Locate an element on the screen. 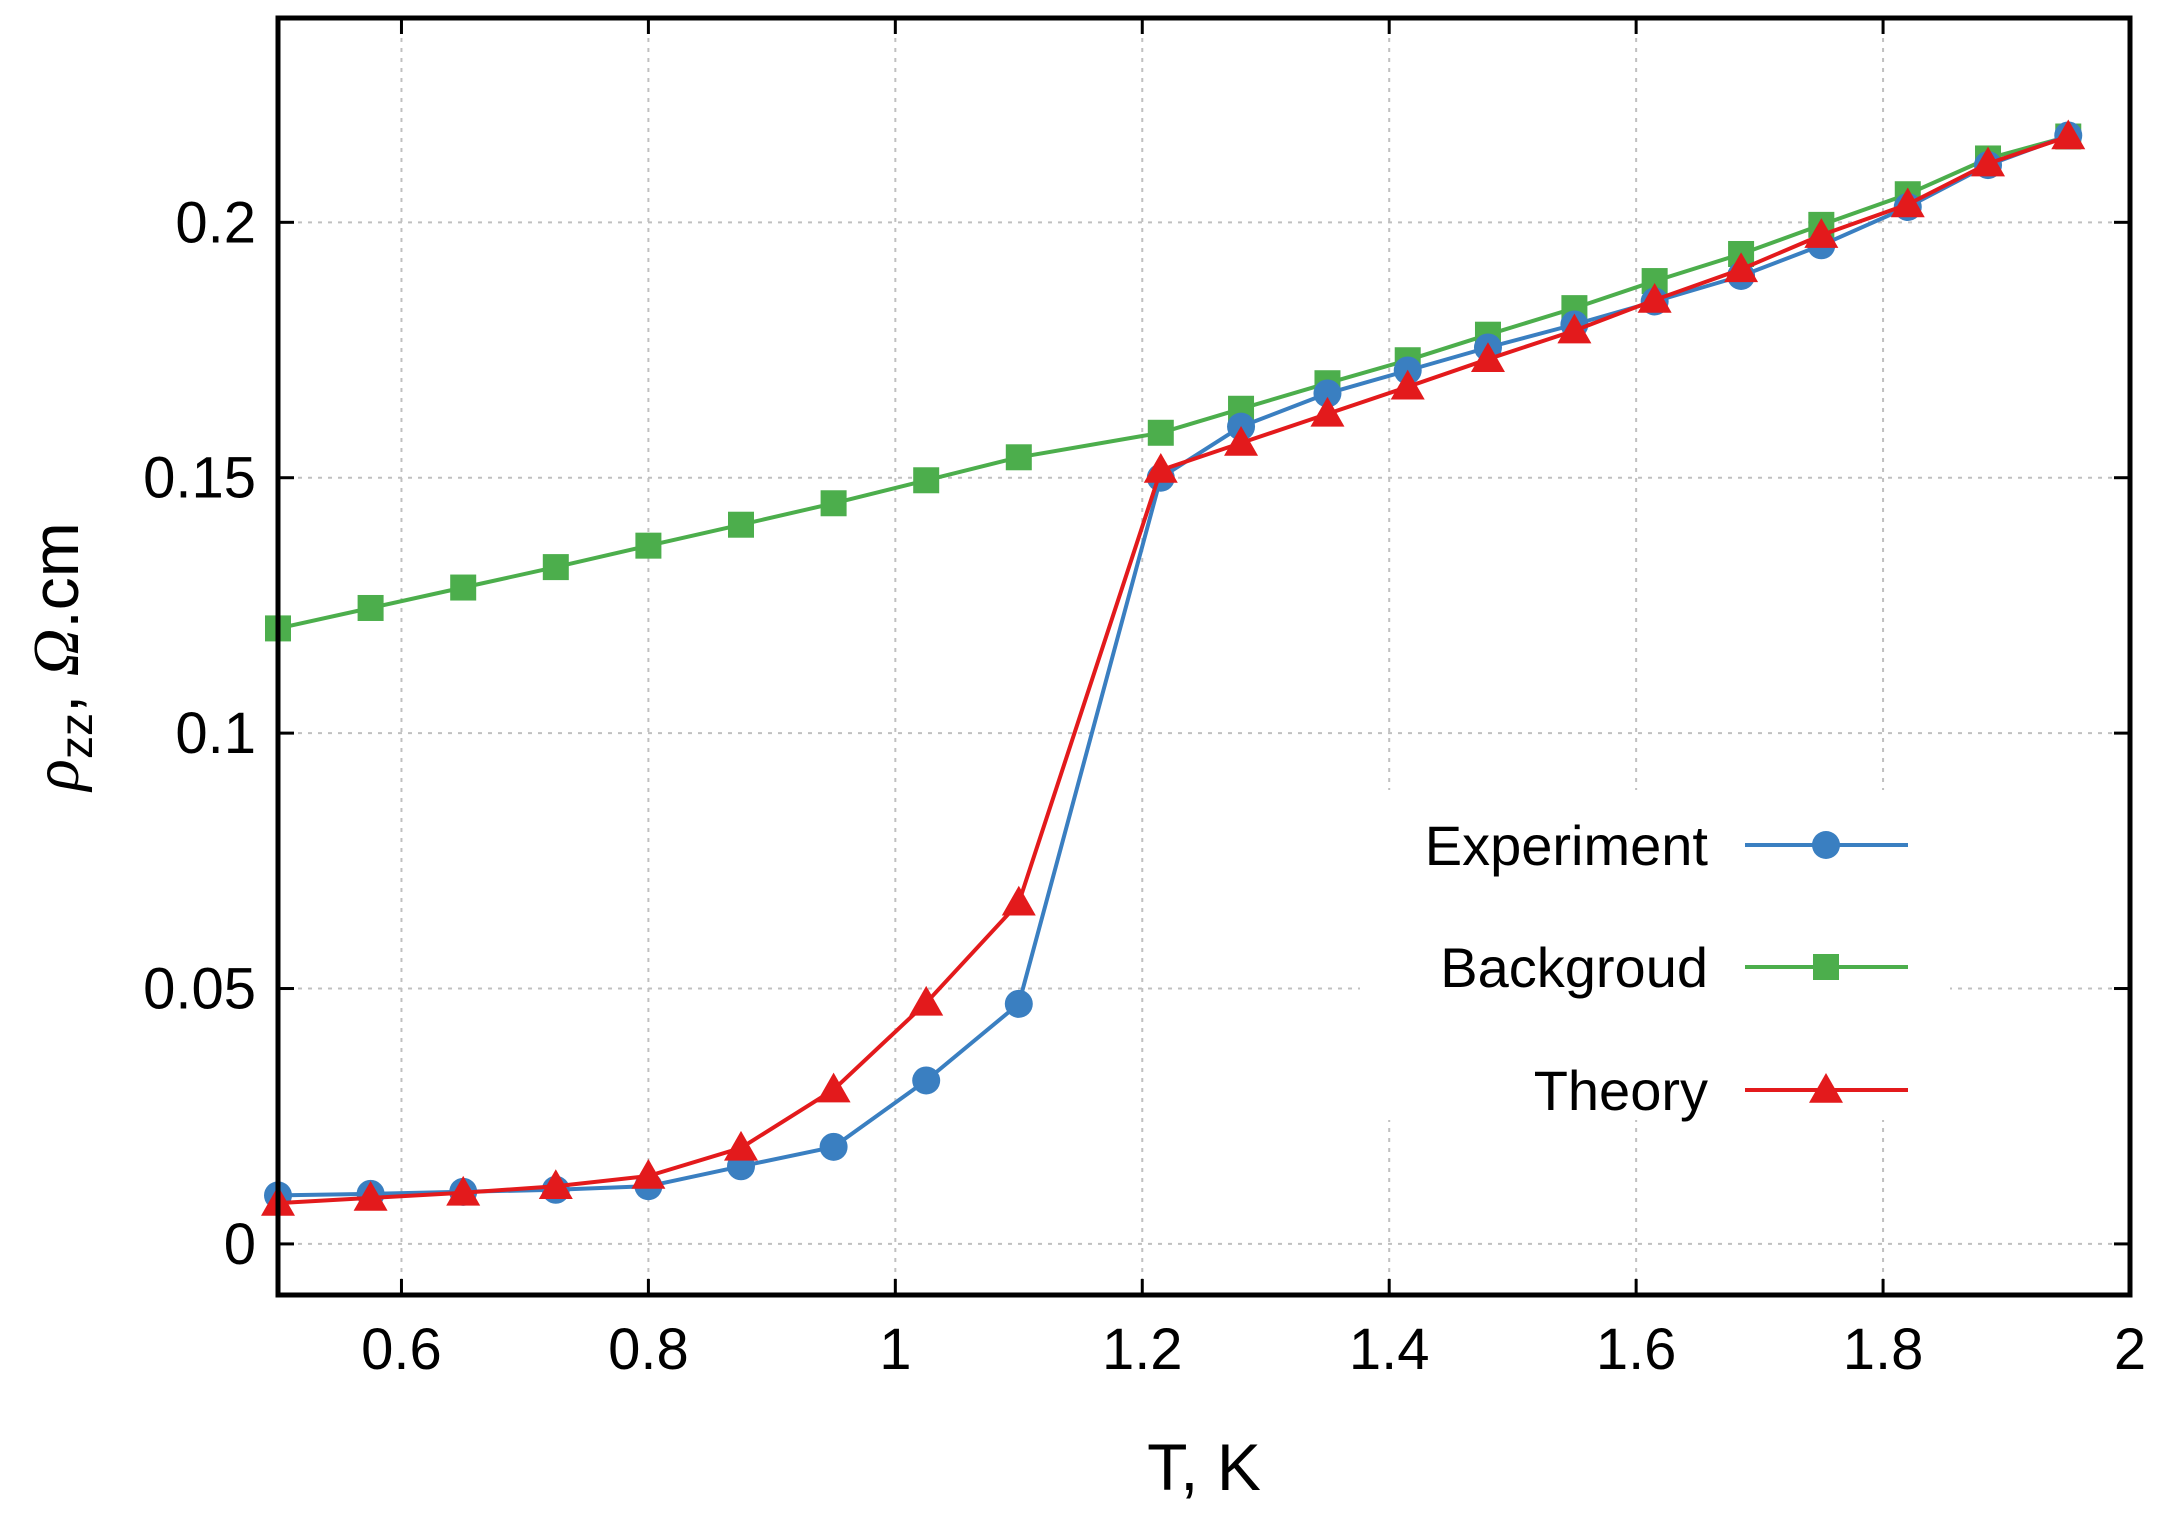 The width and height of the screenshot is (2164, 1517). legend-marker-backgroud is located at coordinates (1826, 967).